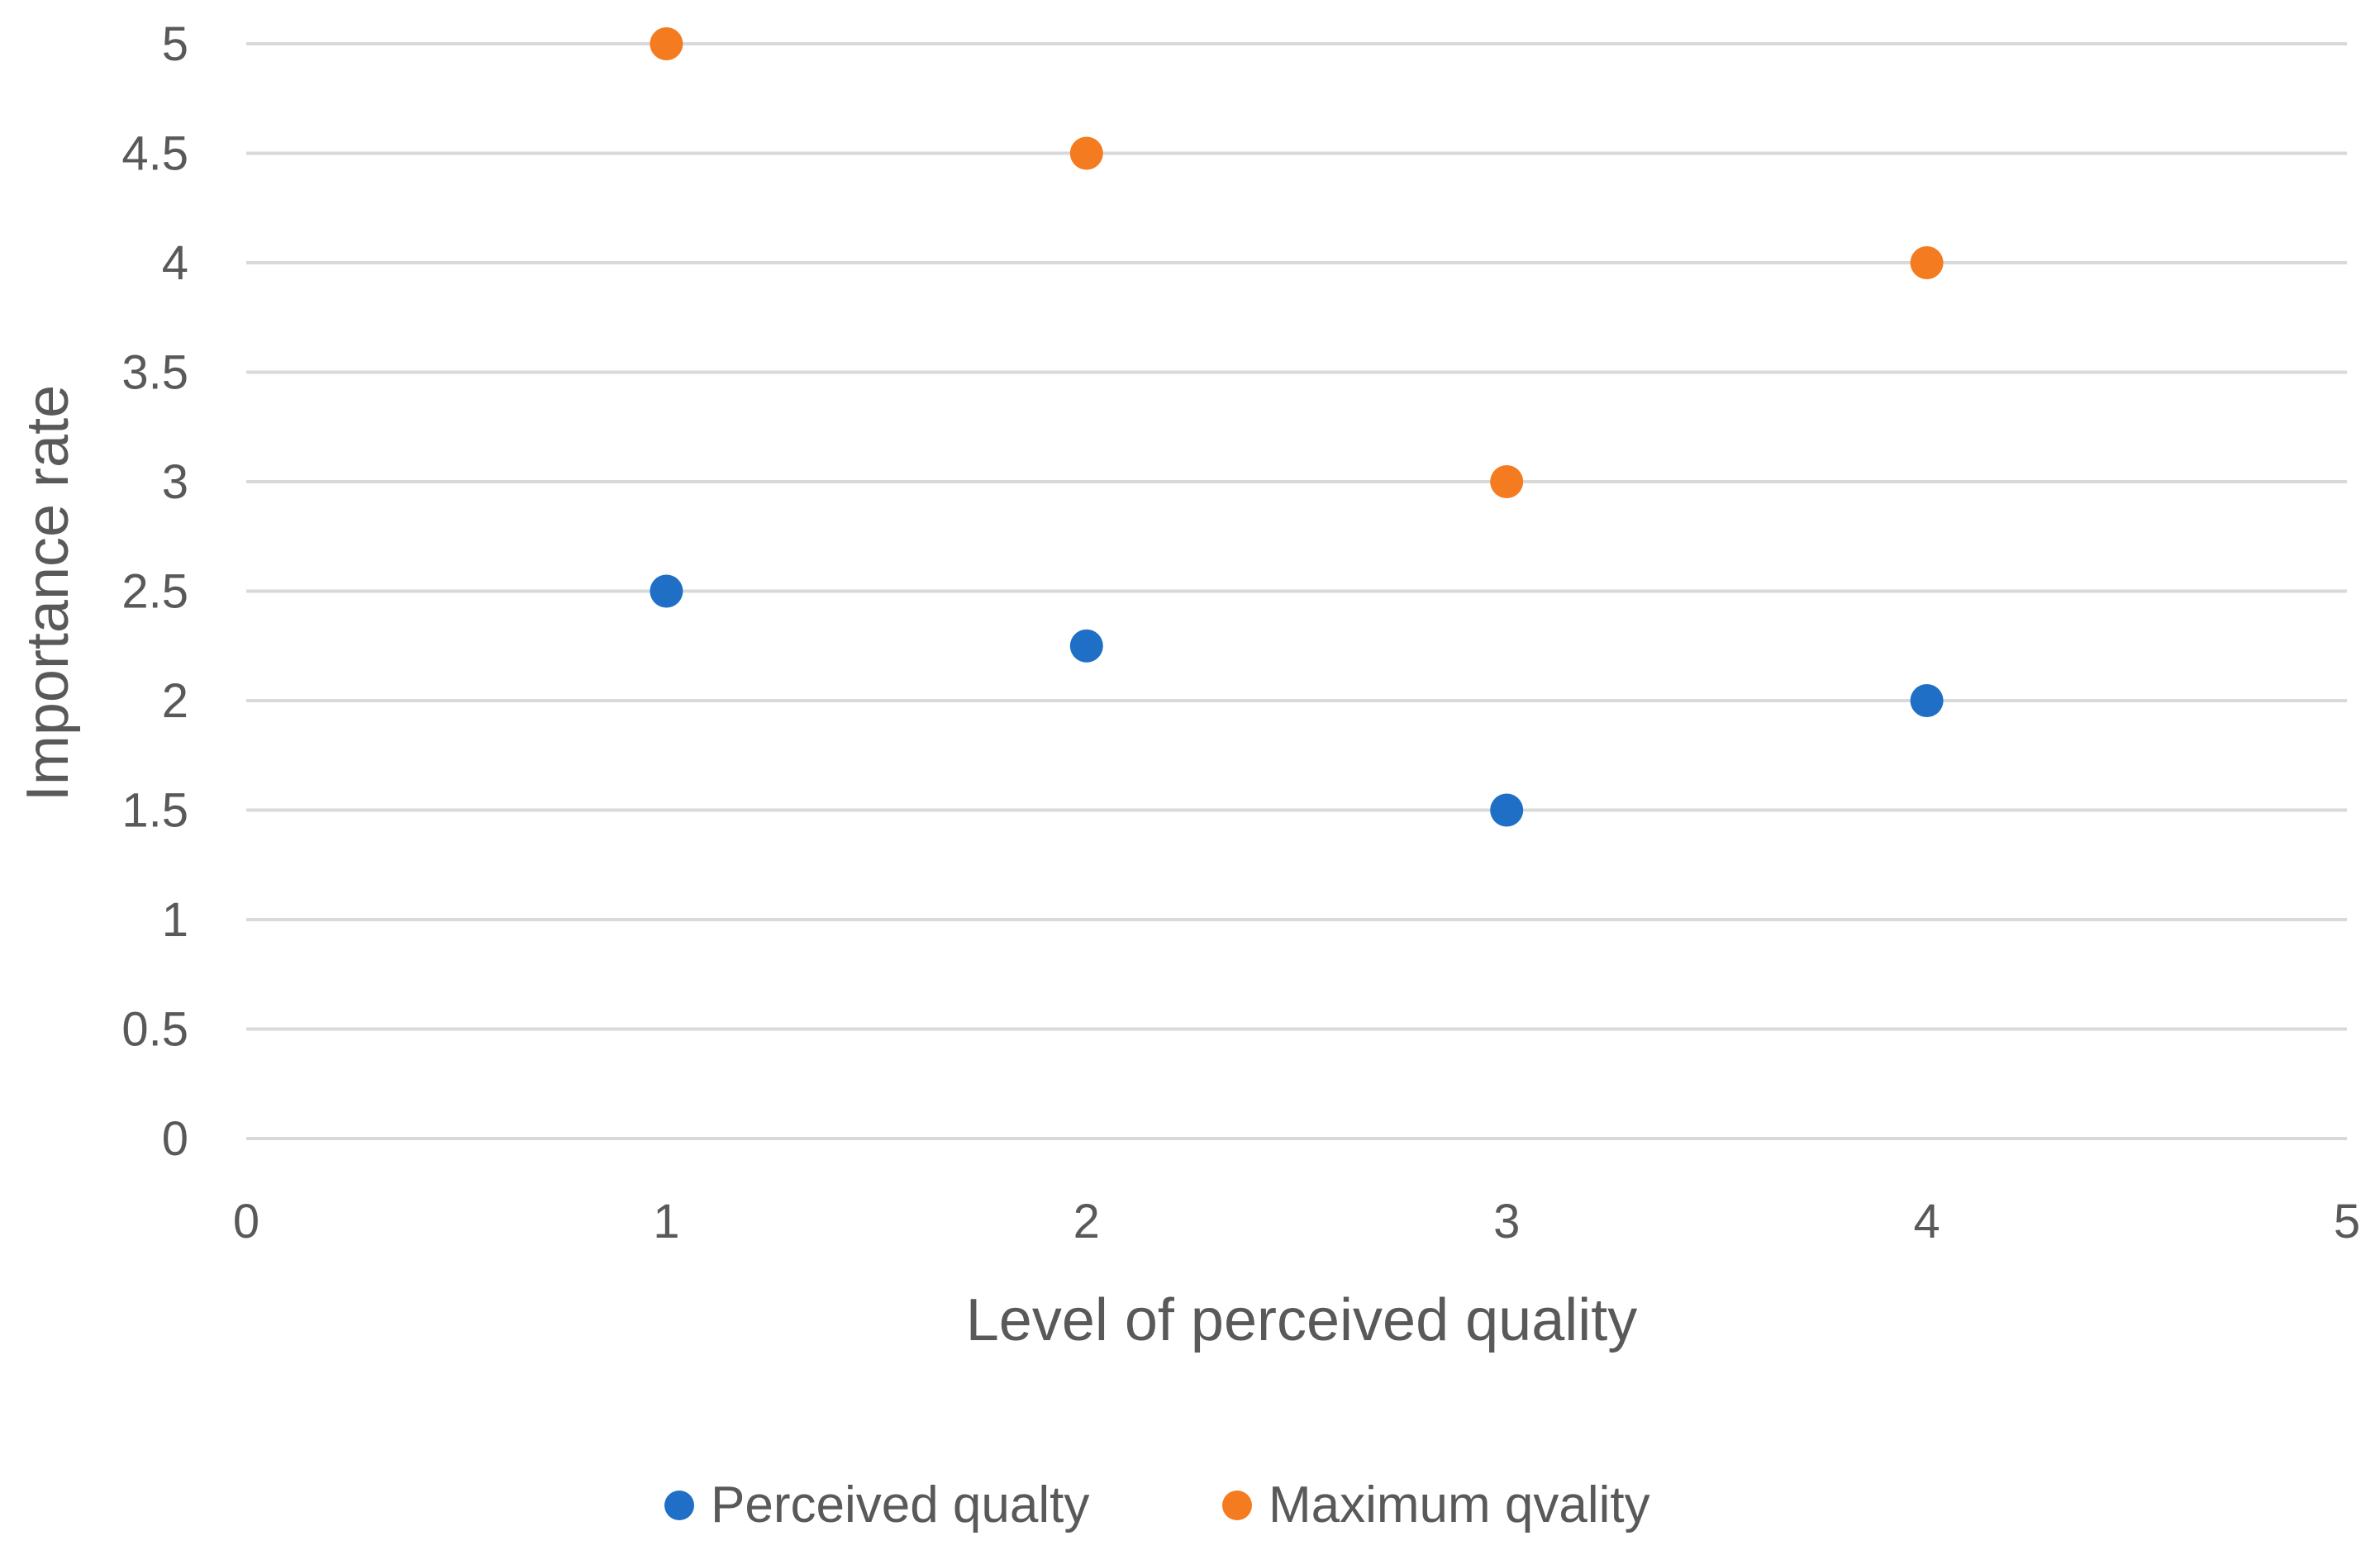  Describe the element at coordinates (175, 263) in the screenshot. I see `y-tick-label: 4` at that location.